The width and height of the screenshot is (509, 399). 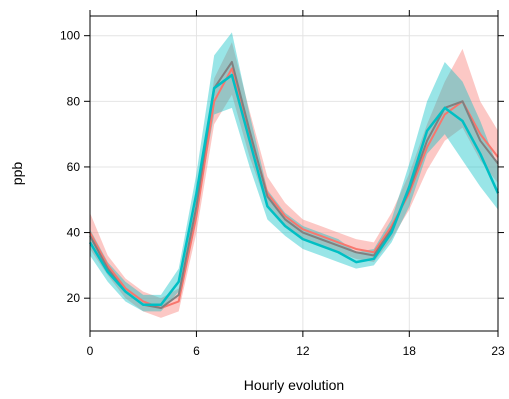 What do you see at coordinates (17, 174) in the screenshot?
I see `y-axis-label: ppb` at bounding box center [17, 174].